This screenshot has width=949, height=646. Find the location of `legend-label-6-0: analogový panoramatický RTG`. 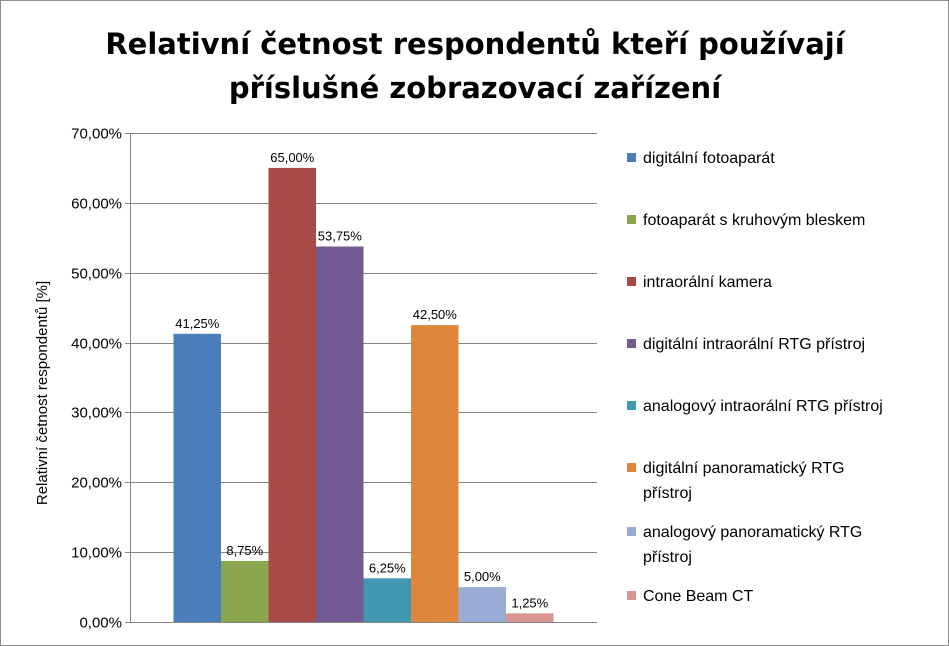

legend-label-6-0: analogový panoramatický RTG is located at coordinates (752, 532).